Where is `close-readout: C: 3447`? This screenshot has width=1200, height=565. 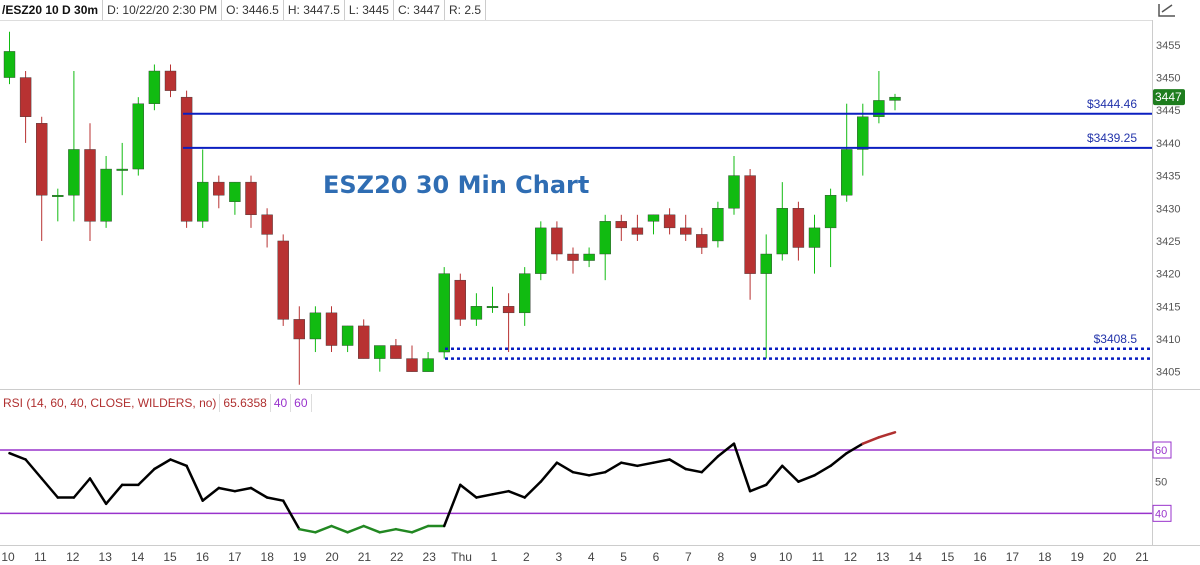 close-readout: C: 3447 is located at coordinates (419, 10).